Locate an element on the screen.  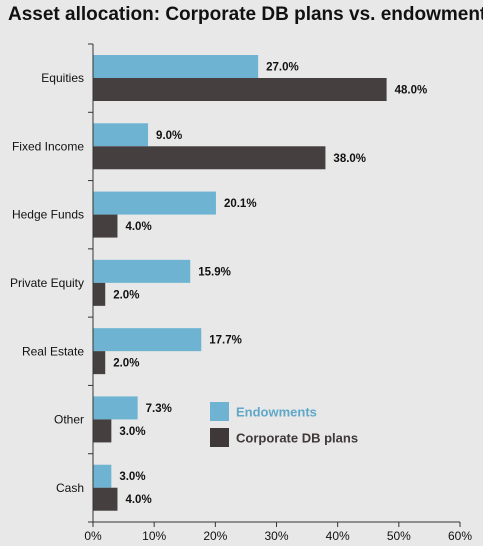
x-tick-label: 60% is located at coordinates (460, 536).